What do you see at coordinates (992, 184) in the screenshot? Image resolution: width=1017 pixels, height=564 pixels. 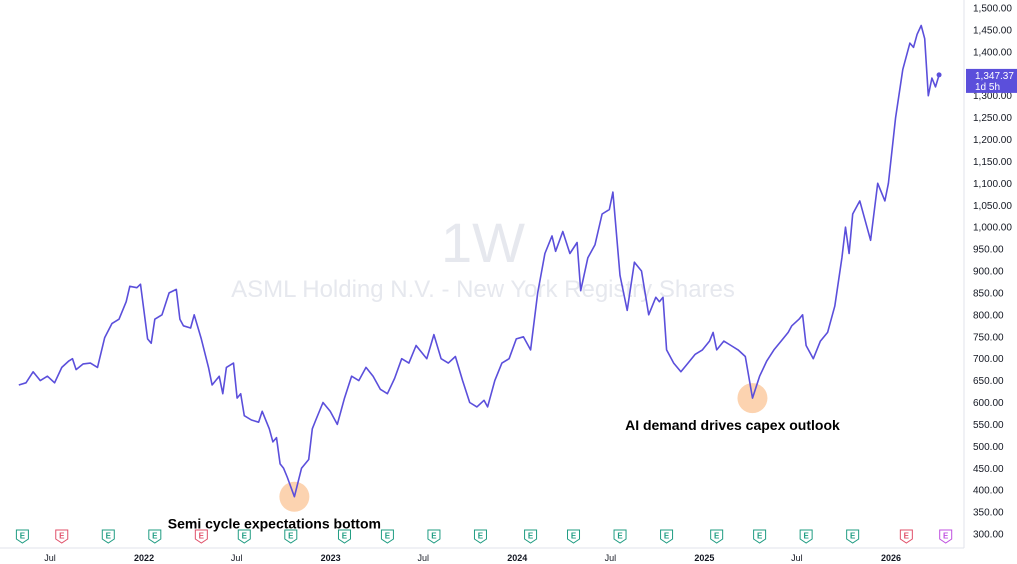 I see `y-tick-label: 1,100.00` at bounding box center [992, 184].